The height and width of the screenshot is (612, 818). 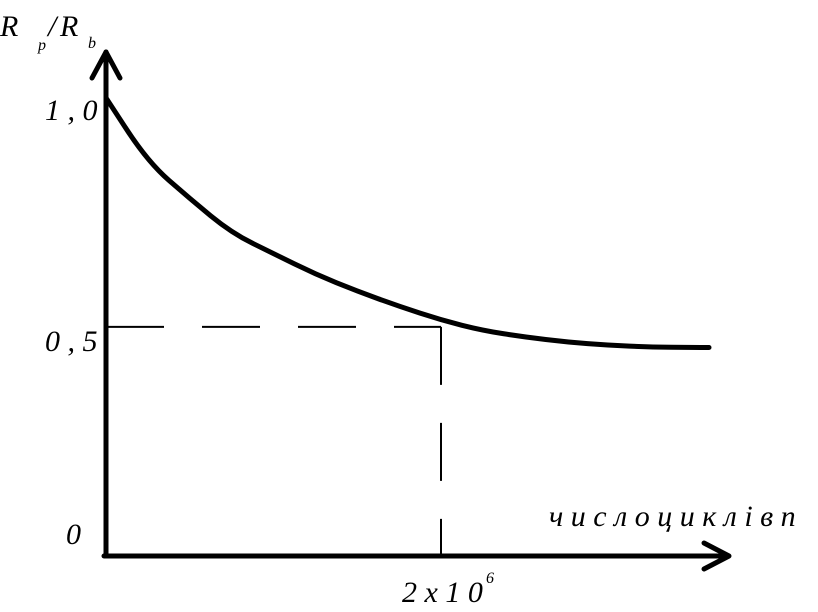 I want to click on x-axis-arrow, so click(x=716, y=556).